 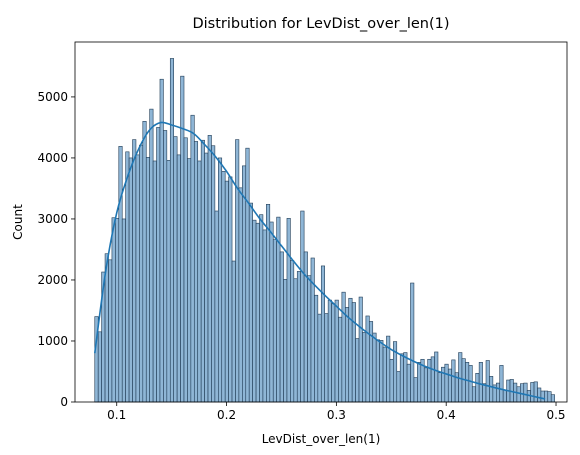 What do you see at coordinates (555, 415) in the screenshot?
I see `x-tick-label: 0.5` at bounding box center [555, 415].